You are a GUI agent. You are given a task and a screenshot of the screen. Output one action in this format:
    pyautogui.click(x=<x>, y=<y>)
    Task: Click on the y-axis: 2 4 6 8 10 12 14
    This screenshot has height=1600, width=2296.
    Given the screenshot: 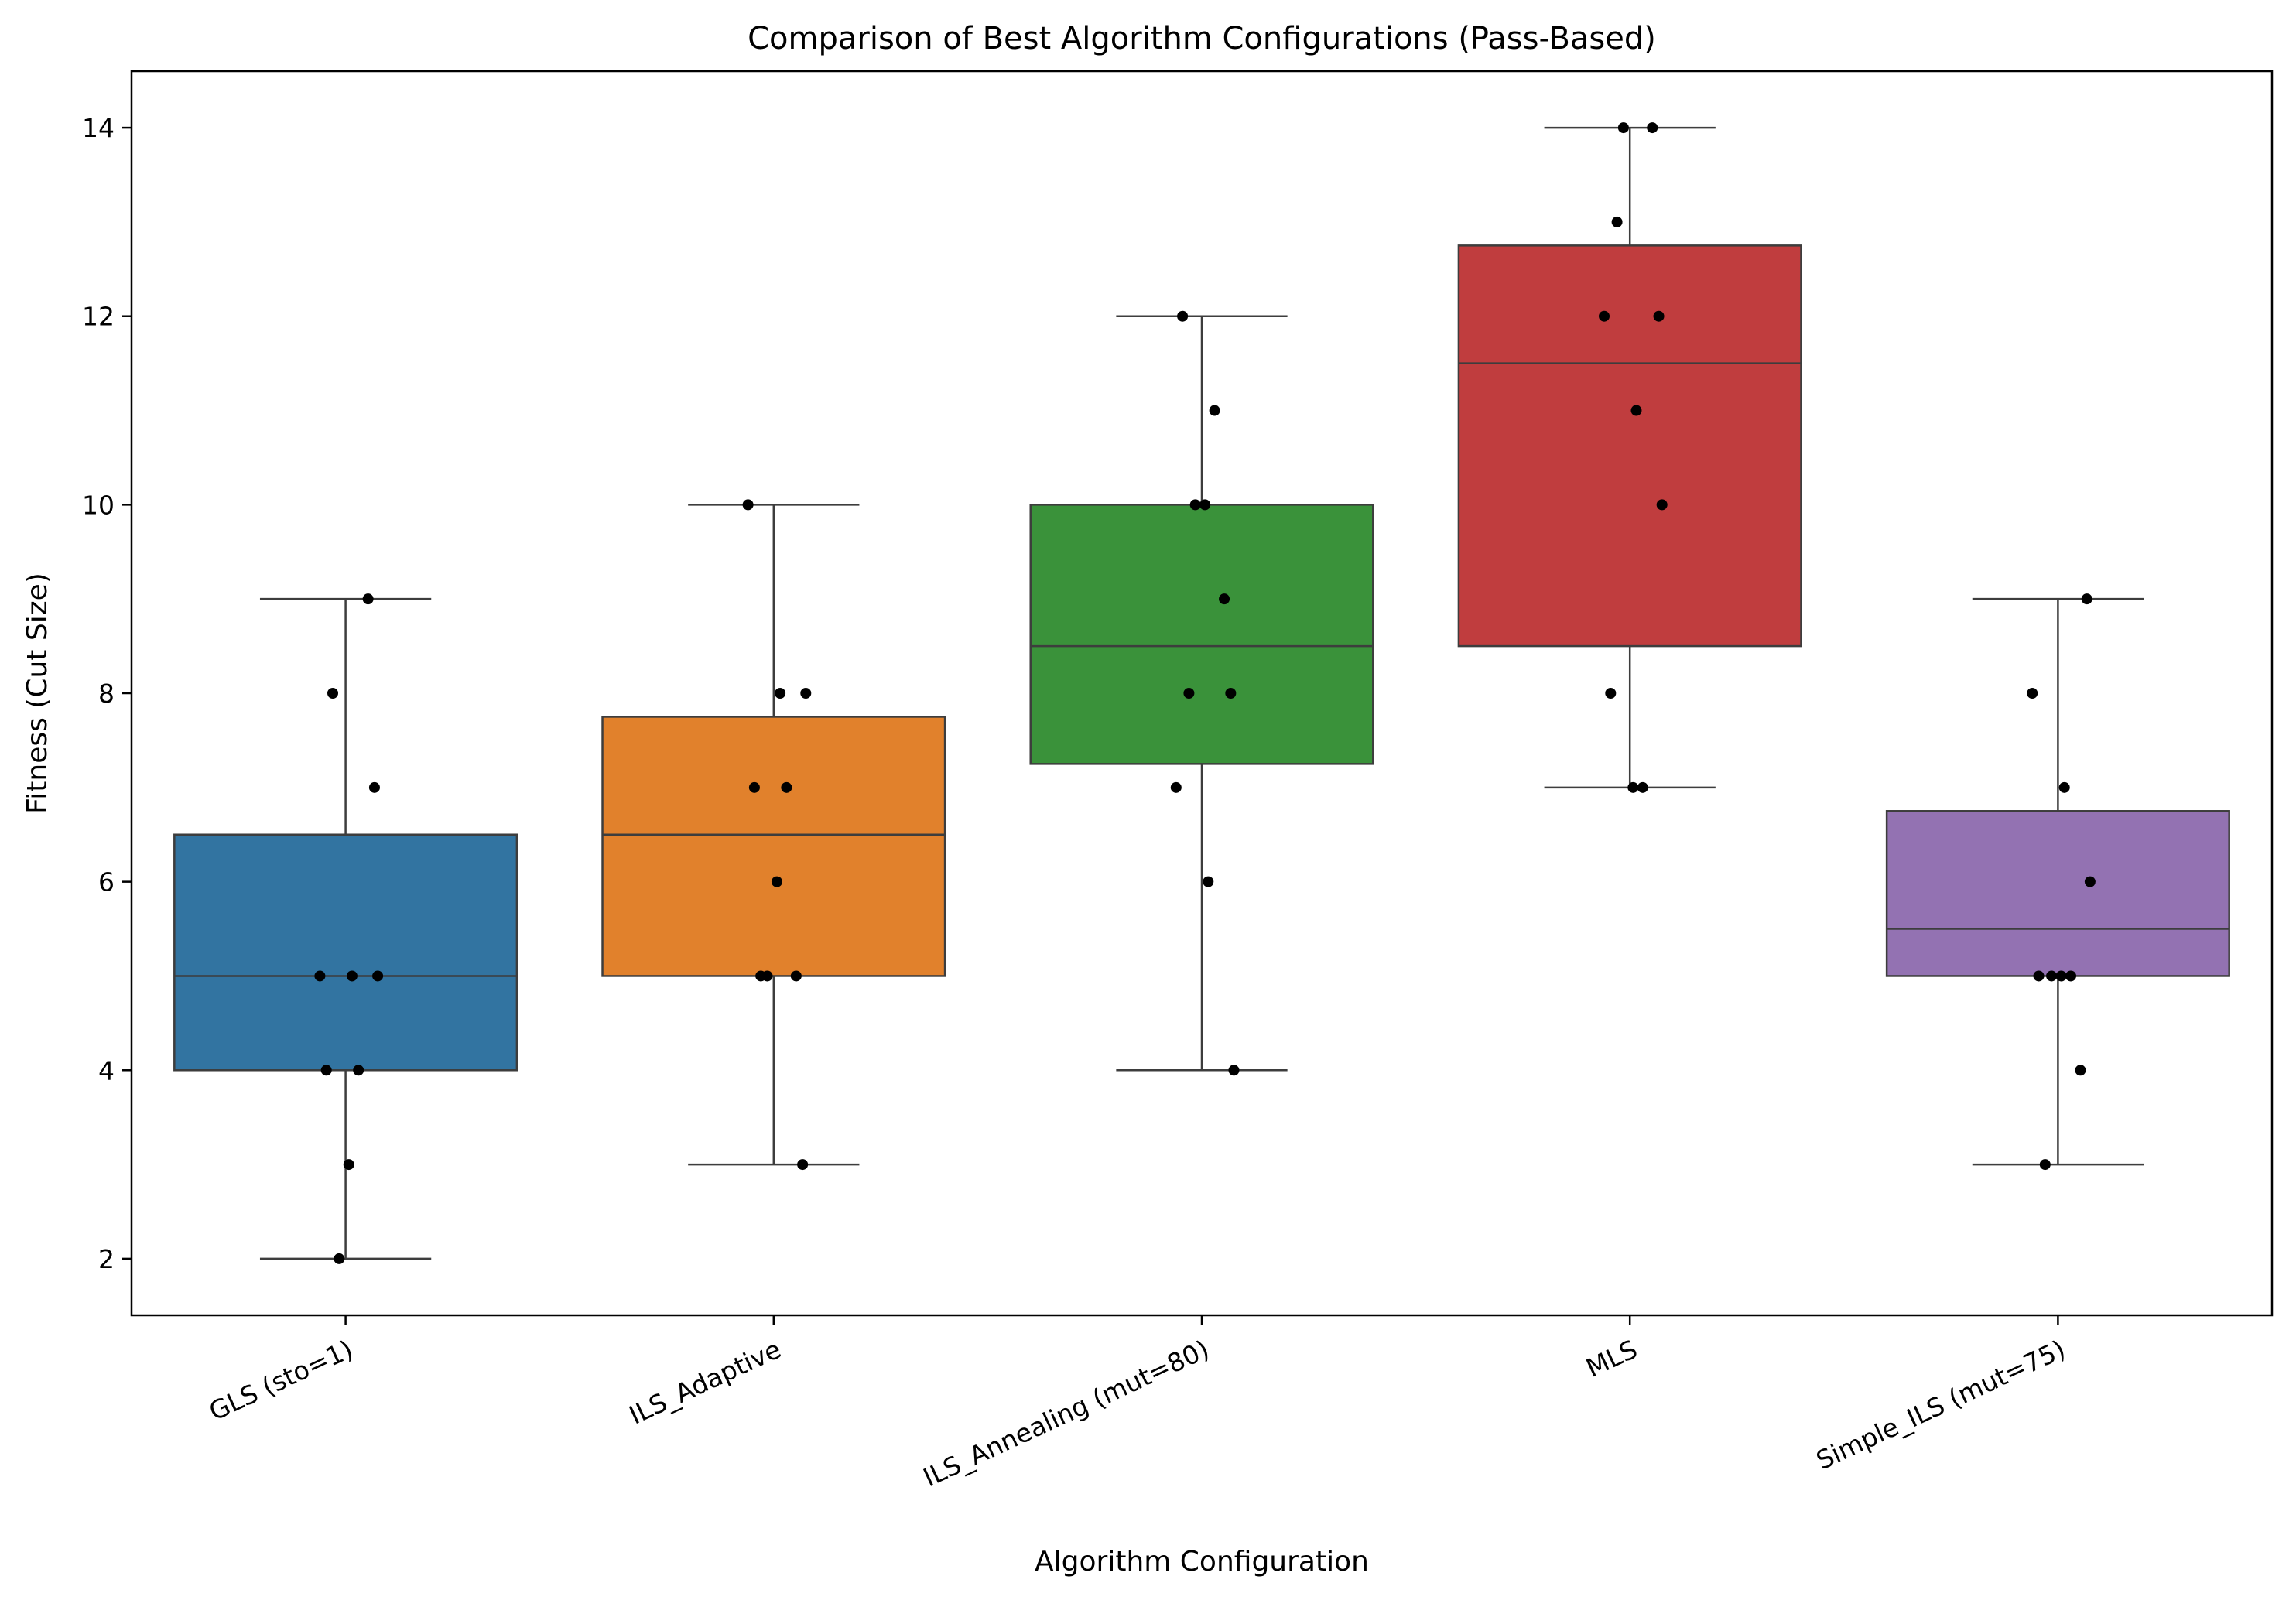 What is the action you would take?
    pyautogui.click(x=107, y=693)
    